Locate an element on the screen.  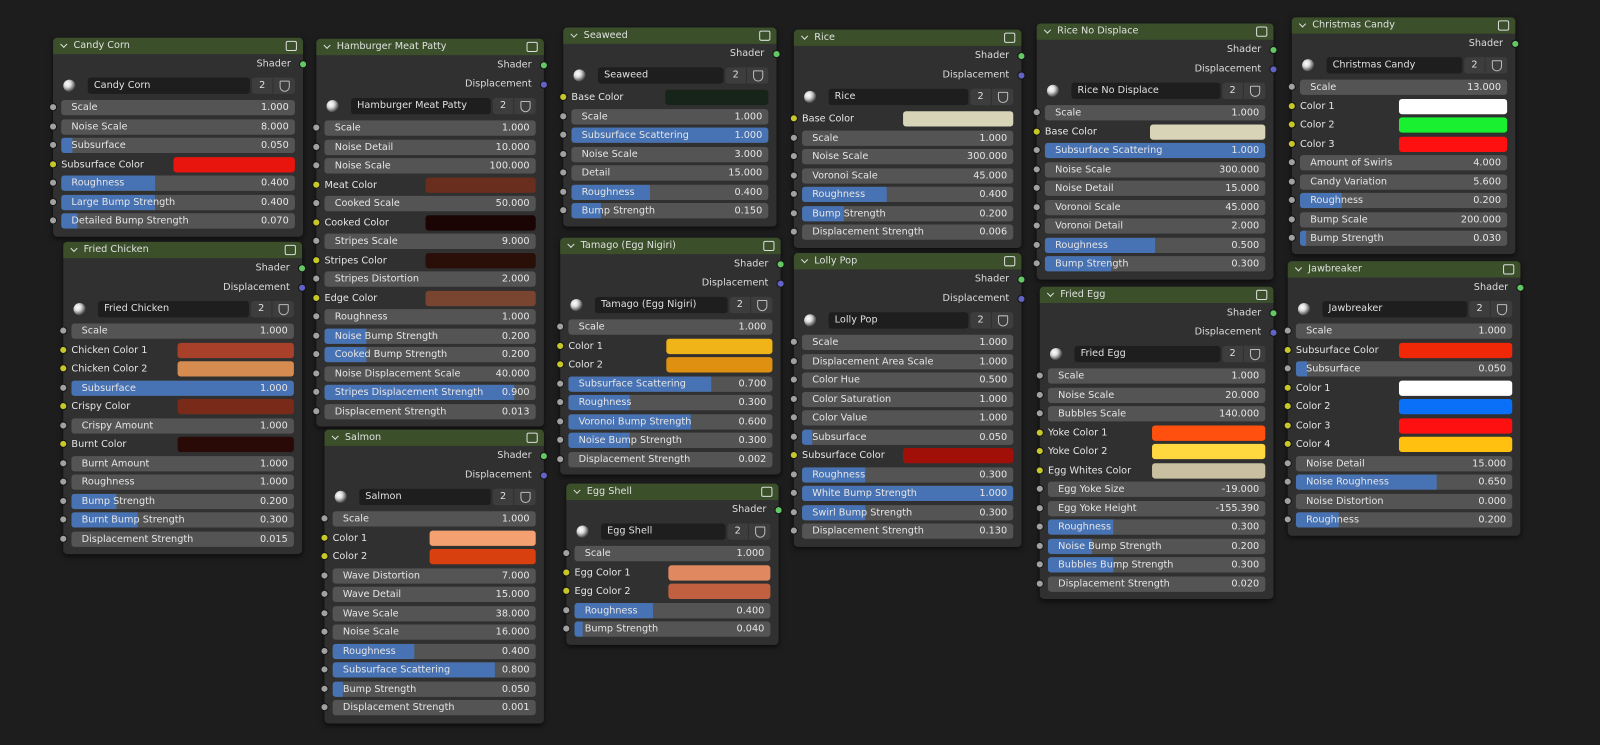
number-field: Scale 13.000 is located at coordinates (1403, 87).